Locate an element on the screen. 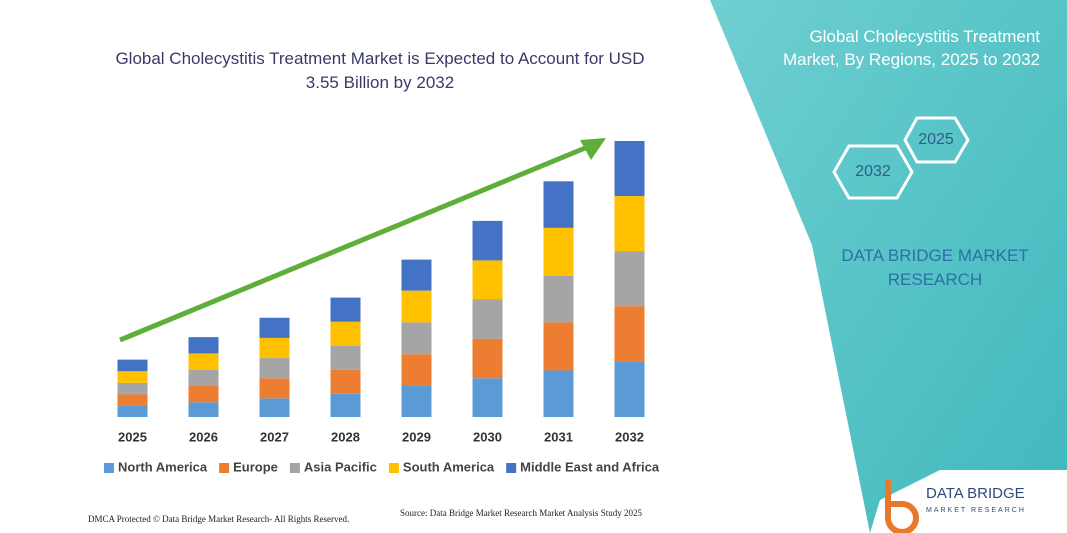 The height and width of the screenshot is (533, 1067). logo-mark is located at coordinates (902, 506).